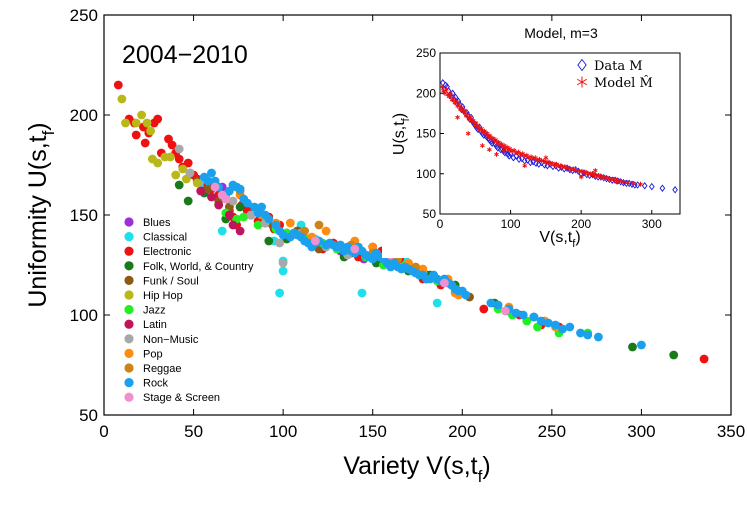 The width and height of the screenshot is (747, 512). I want to click on inset-data-points, so click(558, 136).